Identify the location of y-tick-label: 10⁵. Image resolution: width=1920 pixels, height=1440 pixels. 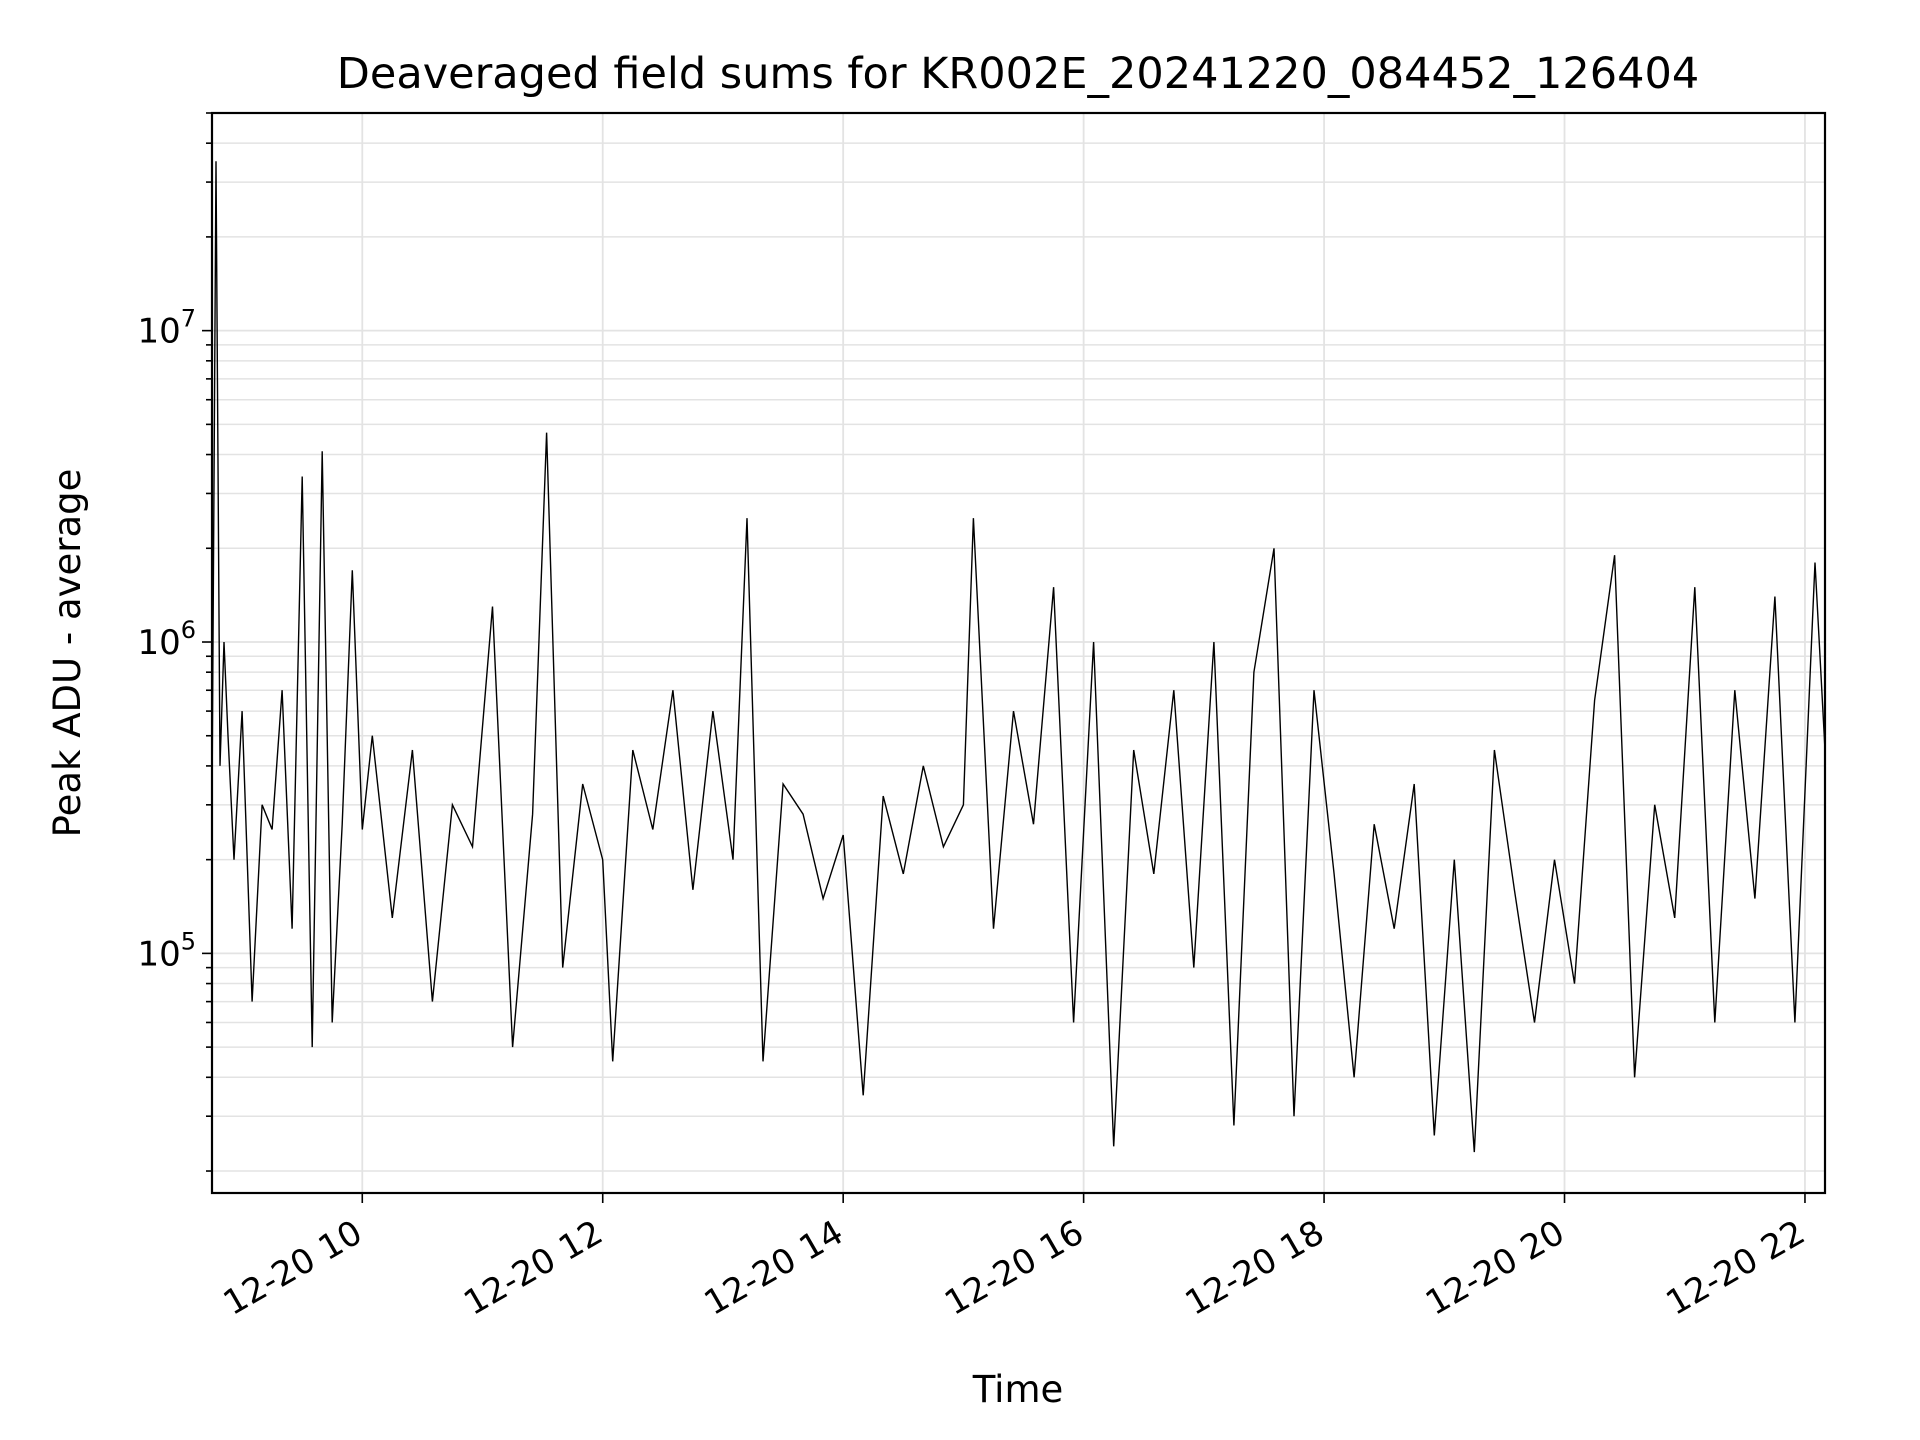
(166, 950).